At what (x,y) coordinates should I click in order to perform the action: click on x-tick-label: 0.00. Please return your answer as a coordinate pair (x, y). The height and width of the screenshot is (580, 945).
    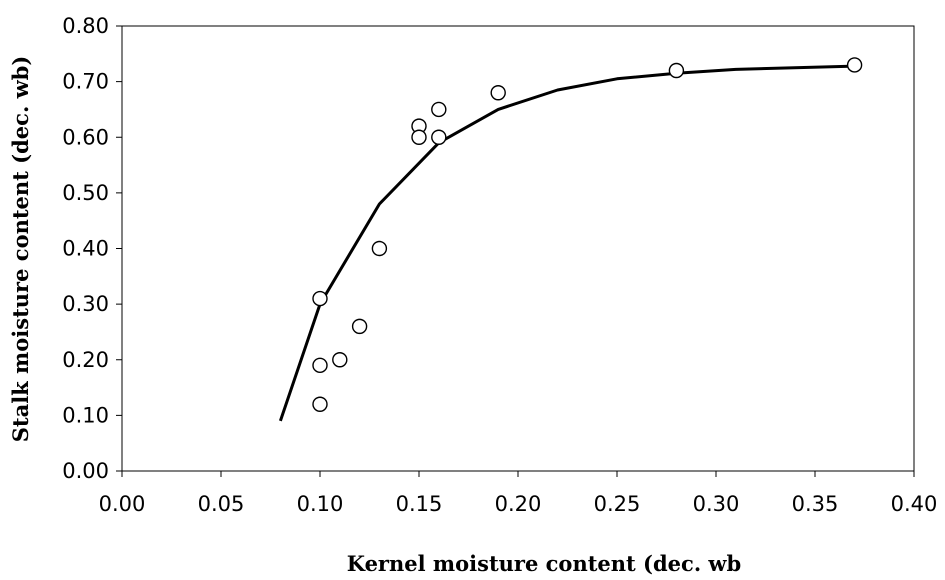
    Looking at the image, I should click on (122, 504).